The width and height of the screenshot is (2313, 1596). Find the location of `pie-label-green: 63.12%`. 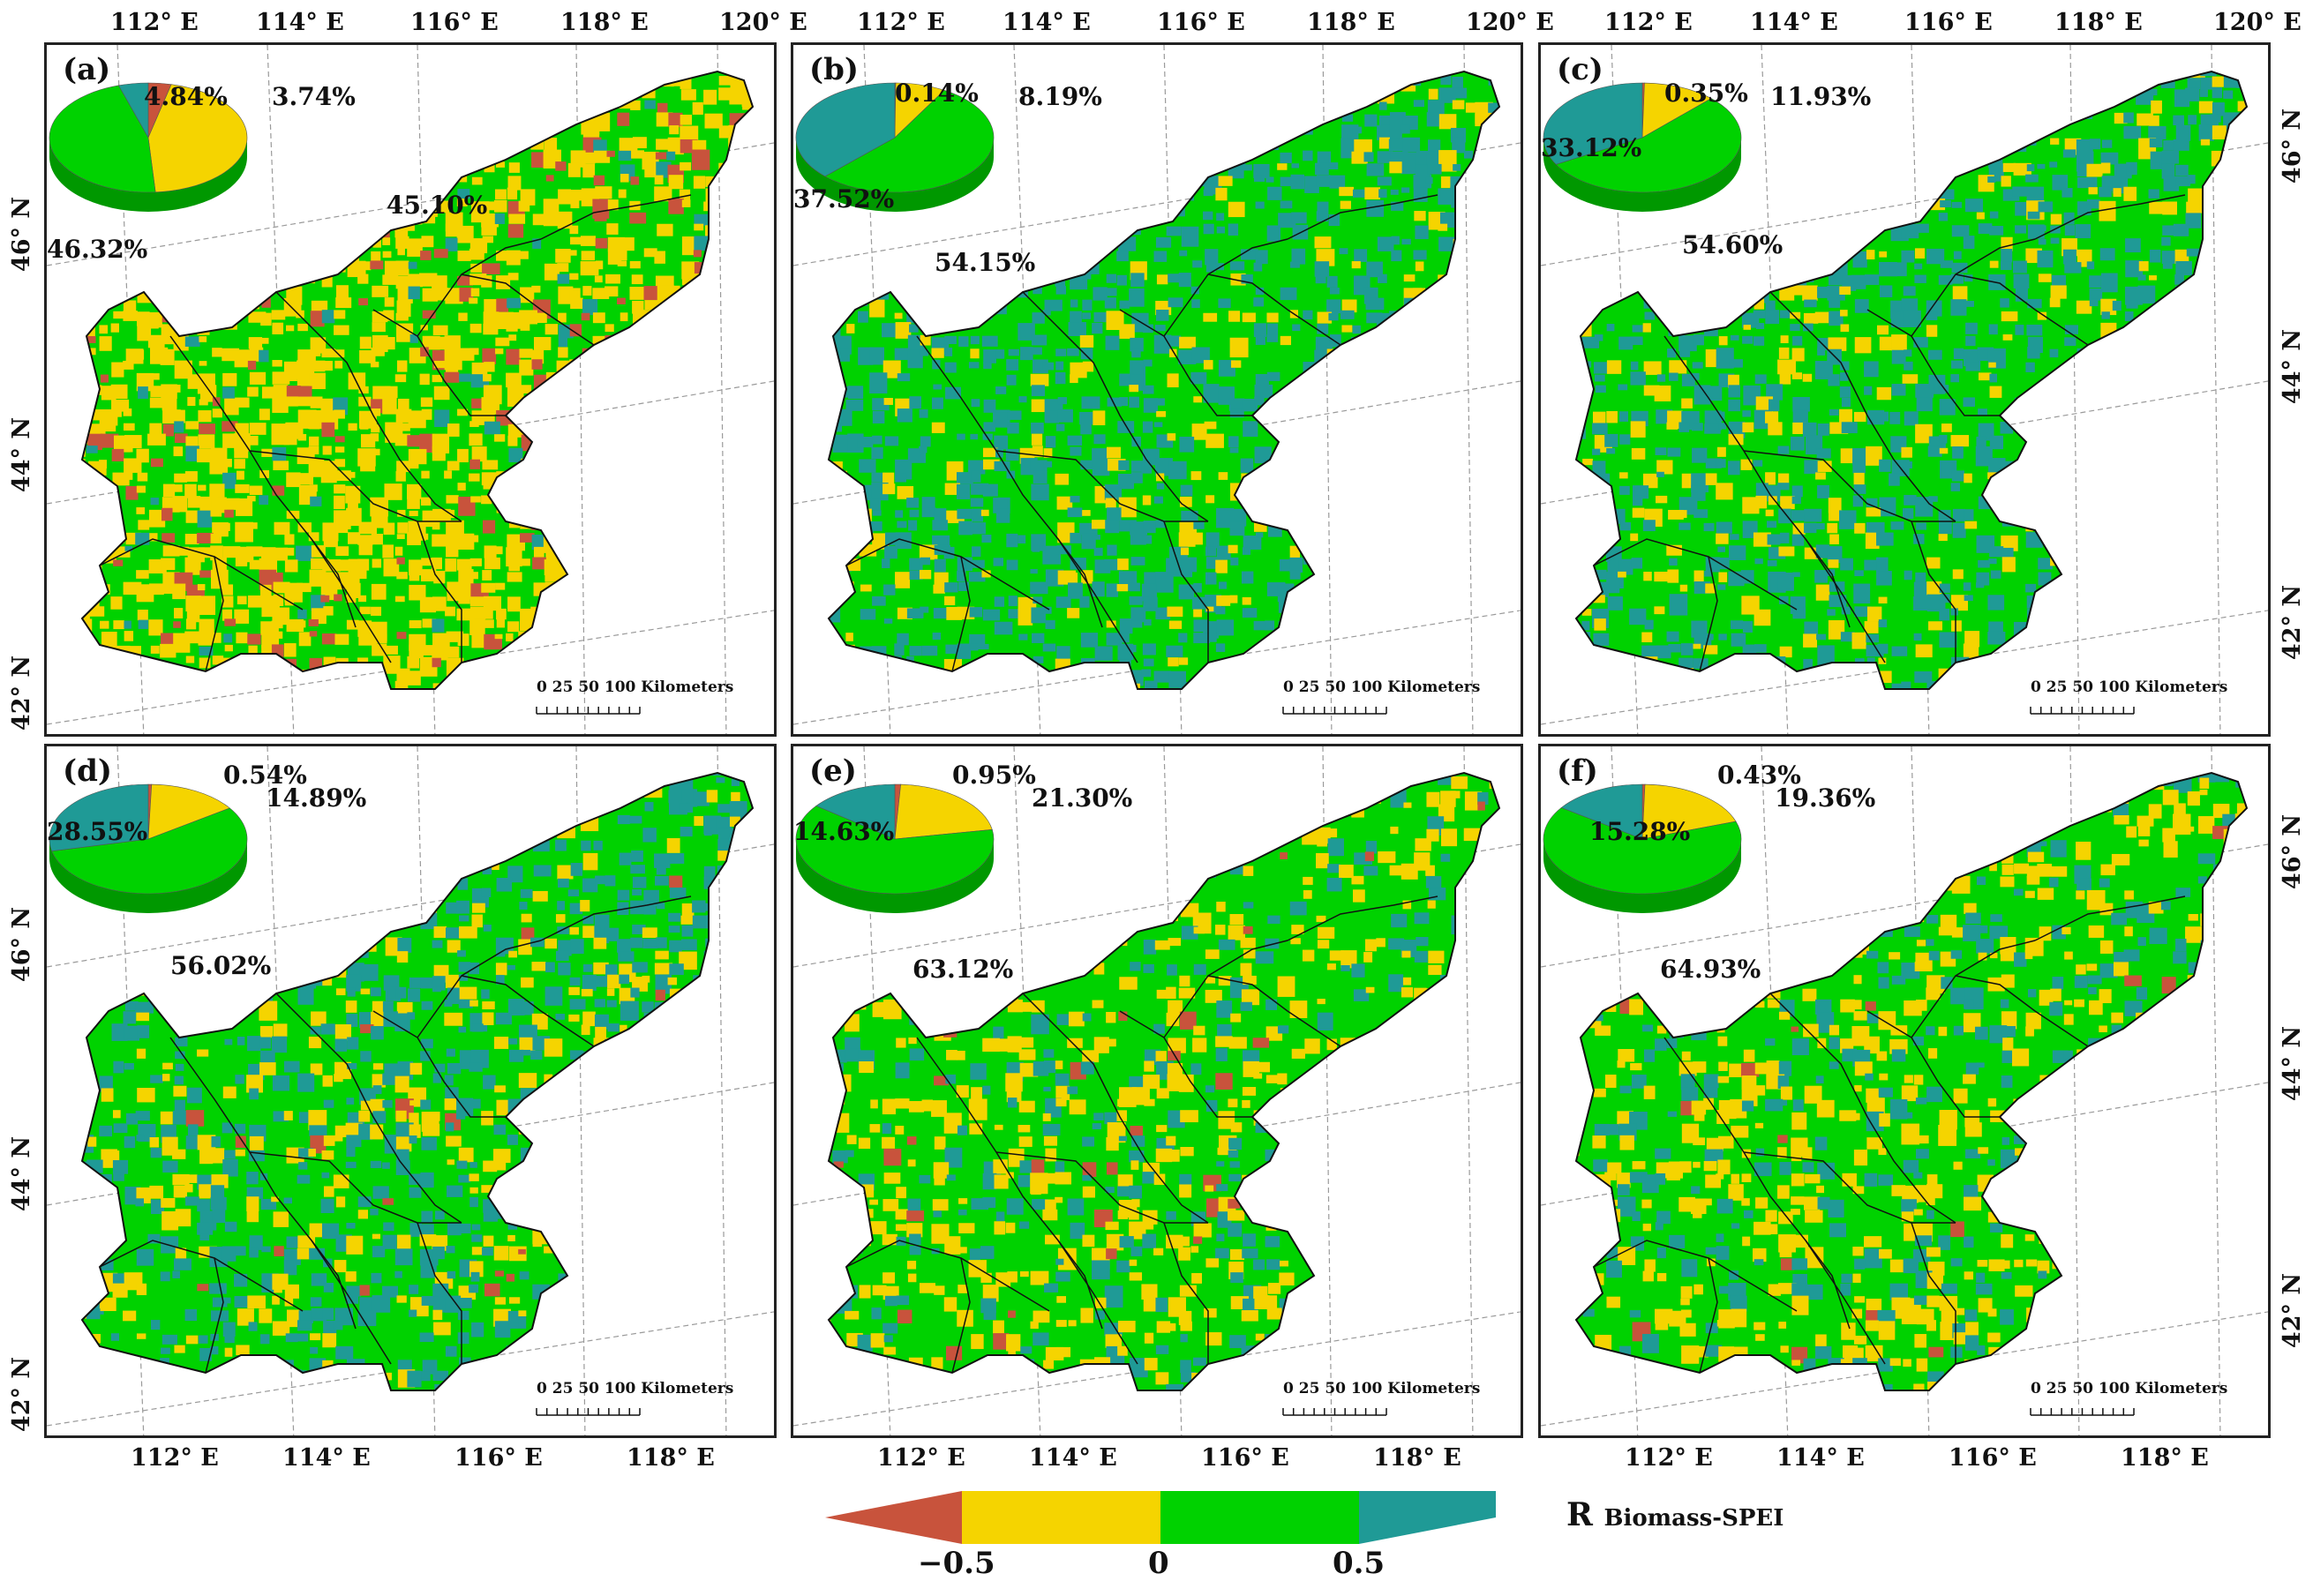

pie-label-green: 63.12% is located at coordinates (963, 969).